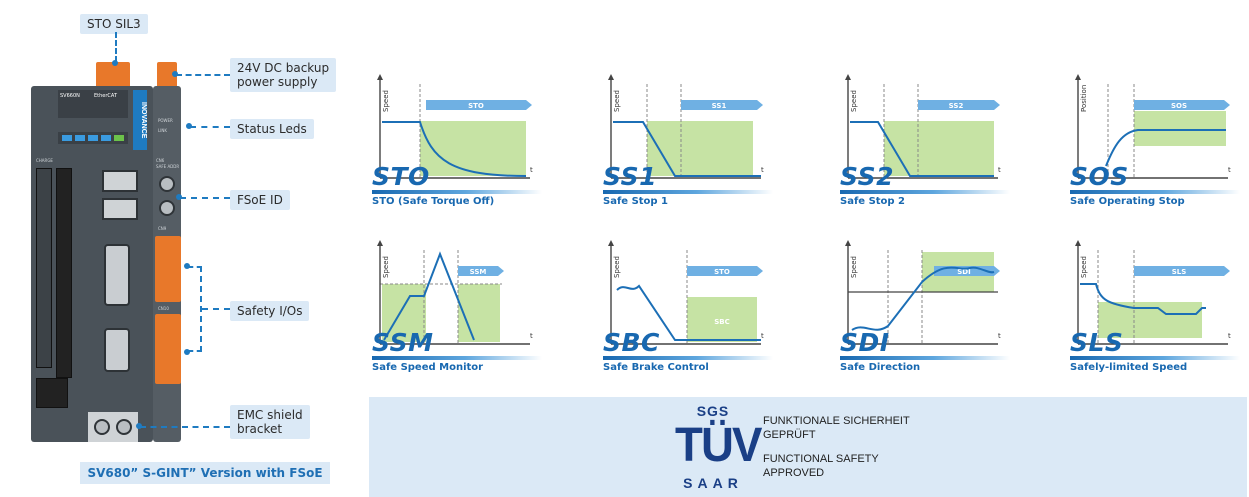 Image resolution: width=1249 pixels, height=497 pixels. I want to click on device-caption: SV680” S-GINT” Version with FSoE, so click(205, 473).